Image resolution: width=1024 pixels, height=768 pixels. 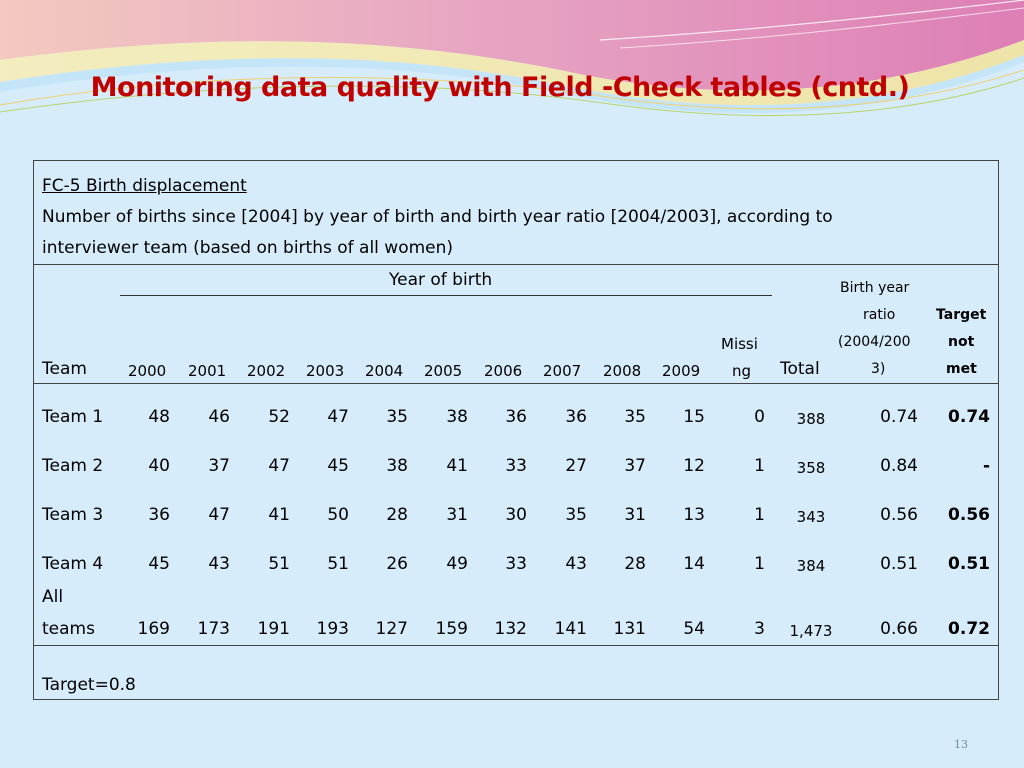 What do you see at coordinates (969, 564) in the screenshot?
I see `cell-target-not-met: 0.51` at bounding box center [969, 564].